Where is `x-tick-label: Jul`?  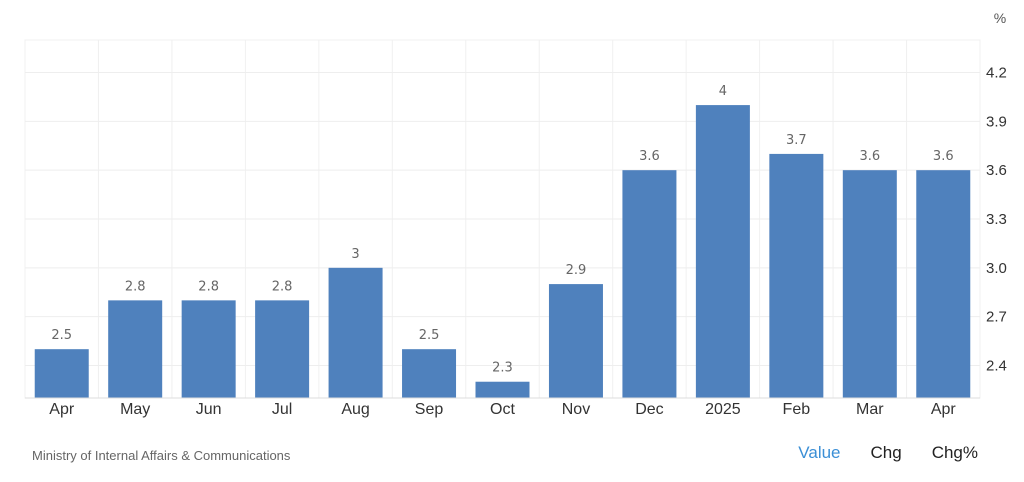 x-tick-label: Jul is located at coordinates (282, 409).